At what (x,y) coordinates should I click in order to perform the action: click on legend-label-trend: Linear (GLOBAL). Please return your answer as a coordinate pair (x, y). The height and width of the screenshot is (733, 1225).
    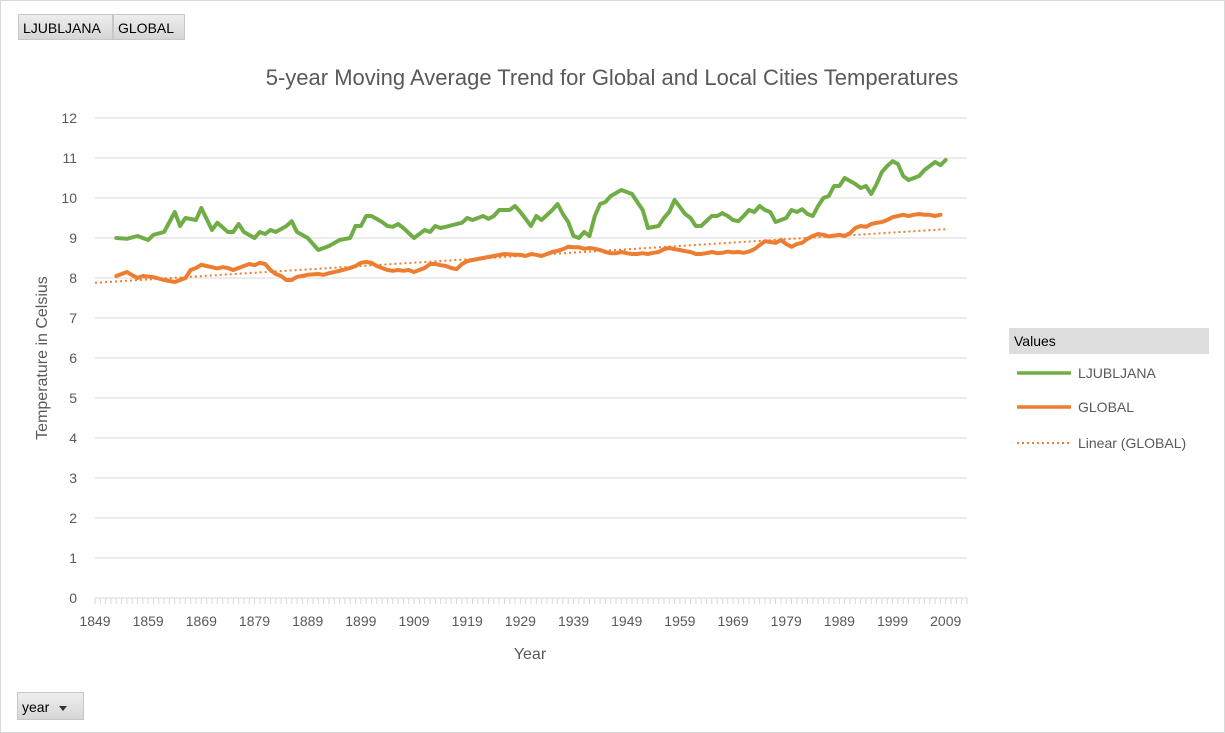
    Looking at the image, I should click on (1132, 443).